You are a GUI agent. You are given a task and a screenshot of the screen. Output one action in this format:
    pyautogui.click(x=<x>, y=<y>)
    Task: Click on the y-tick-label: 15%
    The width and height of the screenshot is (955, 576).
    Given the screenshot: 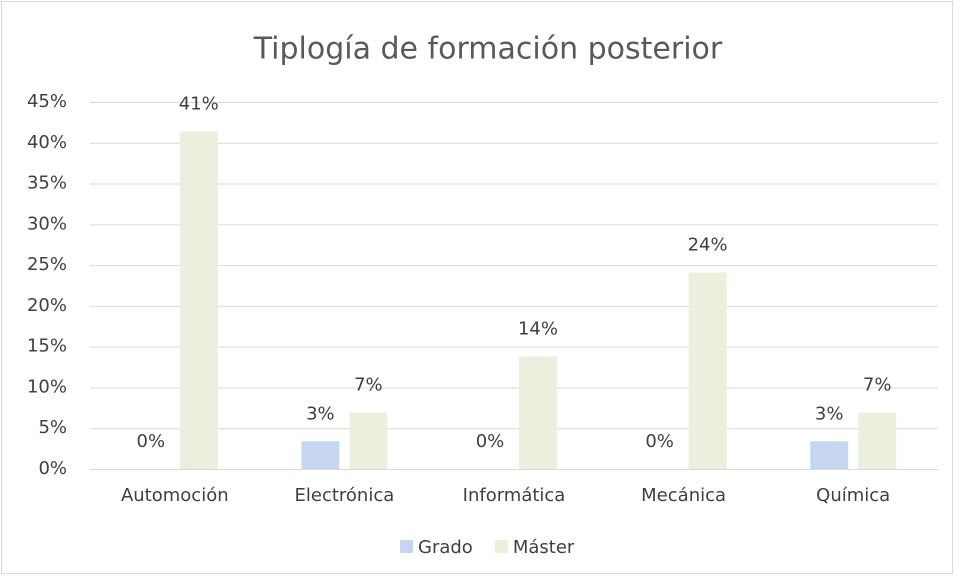 What is the action you would take?
    pyautogui.click(x=47, y=346)
    